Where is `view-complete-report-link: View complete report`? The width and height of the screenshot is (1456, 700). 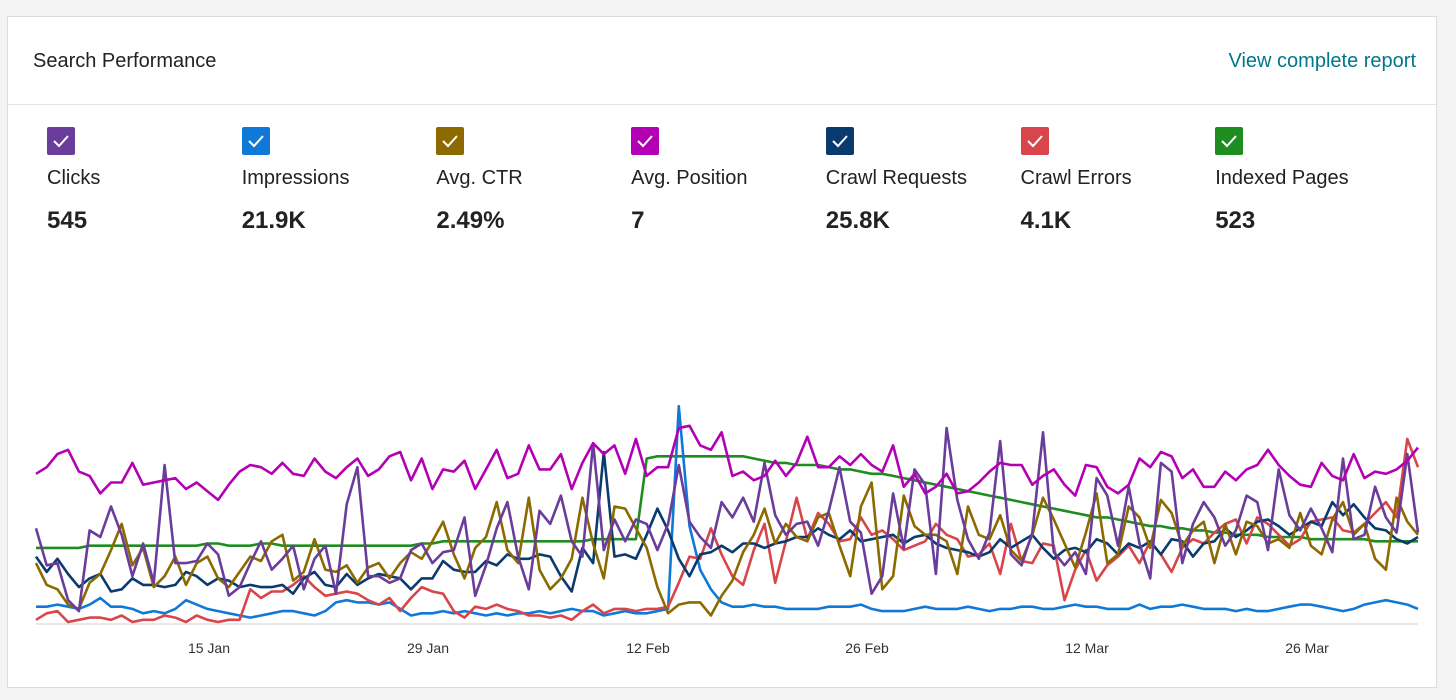
view-complete-report-link: View complete report is located at coordinates (1322, 61).